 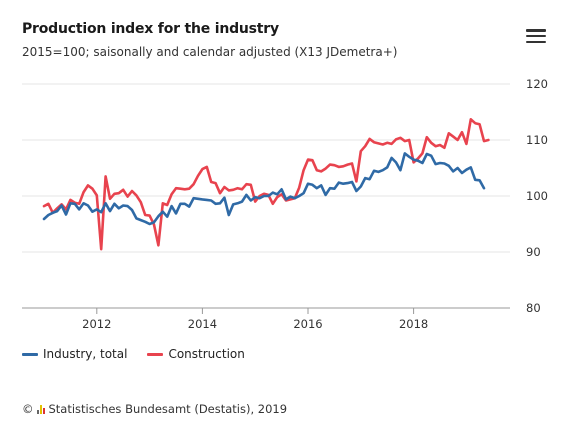 I want to click on y-tick-label-100: 100, so click(x=537, y=196).